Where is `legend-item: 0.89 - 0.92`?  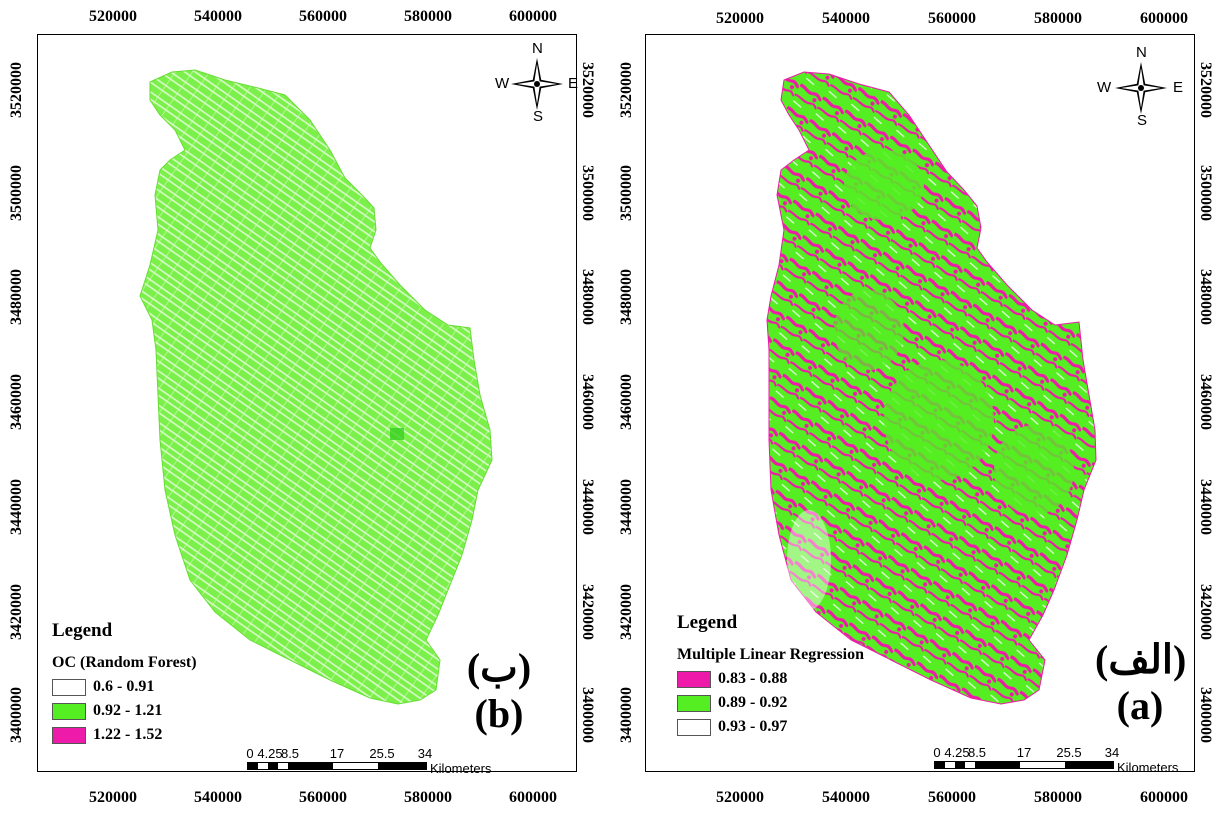
legend-item: 0.89 - 0.92 is located at coordinates (770, 703).